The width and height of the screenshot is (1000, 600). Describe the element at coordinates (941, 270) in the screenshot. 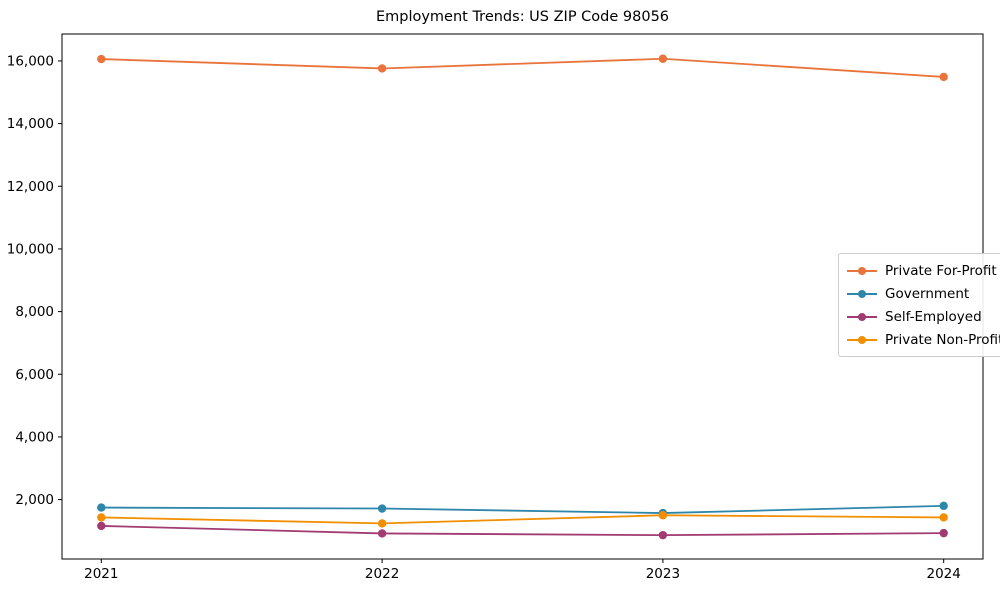

I see `legend-label: Private For-Profit` at that location.